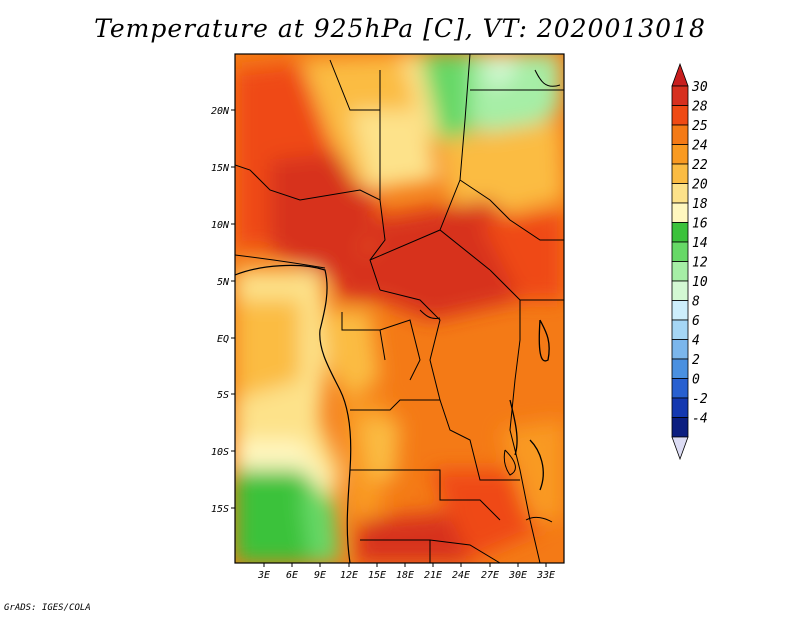 This screenshot has width=800, height=618. Describe the element at coordinates (680, 448) in the screenshot. I see `colorbar-bottom-cap` at that location.